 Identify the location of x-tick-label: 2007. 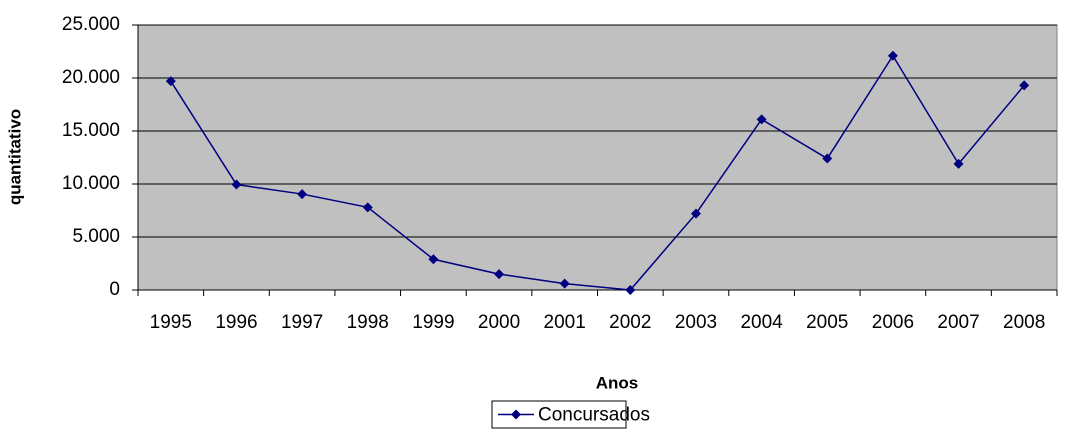
(958, 322).